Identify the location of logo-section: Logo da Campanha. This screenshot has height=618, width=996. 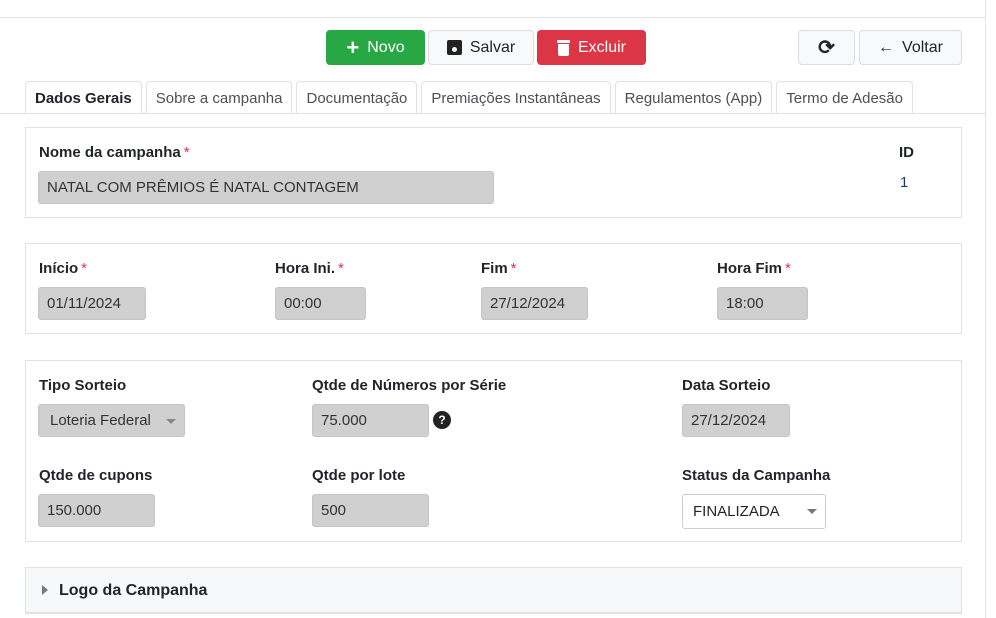
(493, 590).